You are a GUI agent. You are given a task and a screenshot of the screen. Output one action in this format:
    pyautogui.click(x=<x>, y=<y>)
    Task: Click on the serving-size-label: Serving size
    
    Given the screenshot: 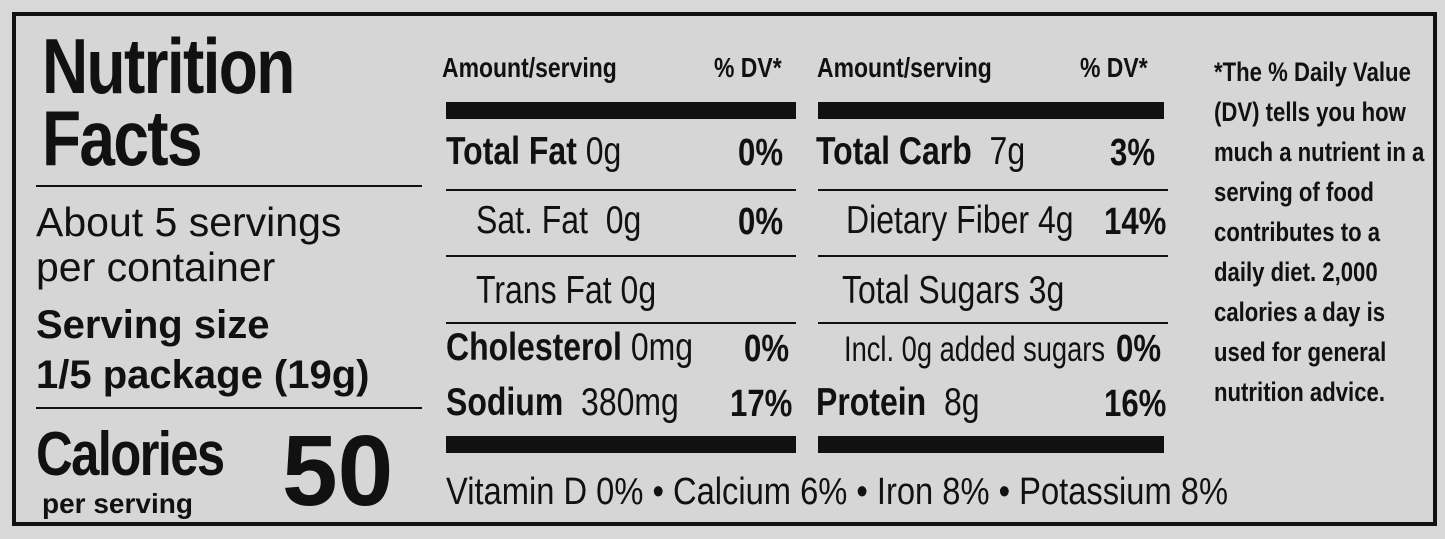 What is the action you would take?
    pyautogui.click(x=153, y=325)
    